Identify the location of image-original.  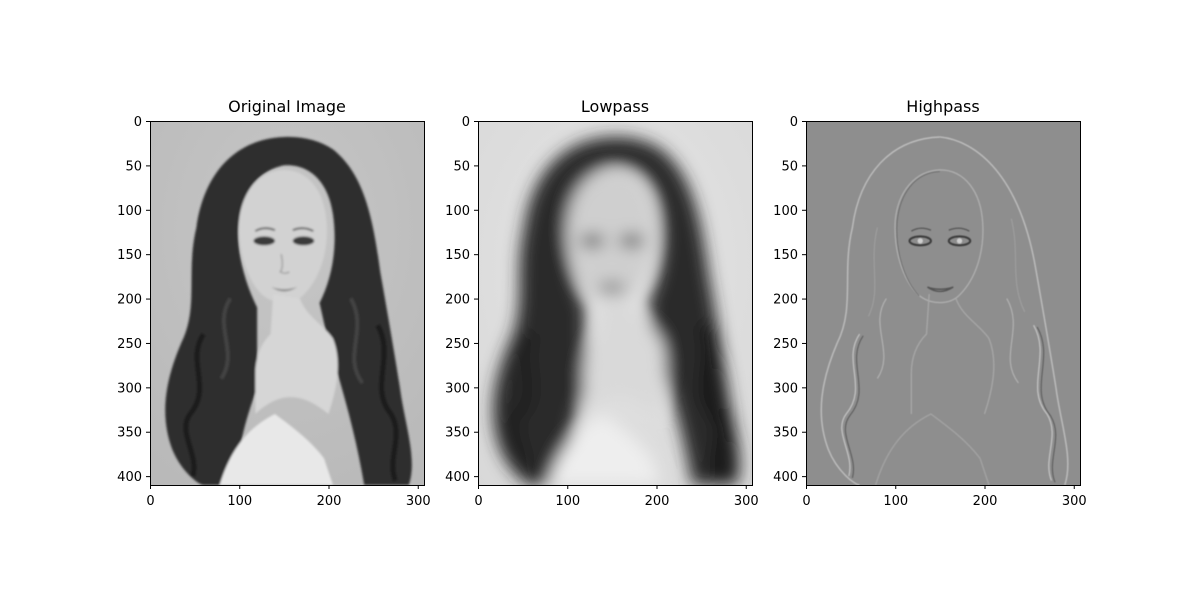
(287, 303).